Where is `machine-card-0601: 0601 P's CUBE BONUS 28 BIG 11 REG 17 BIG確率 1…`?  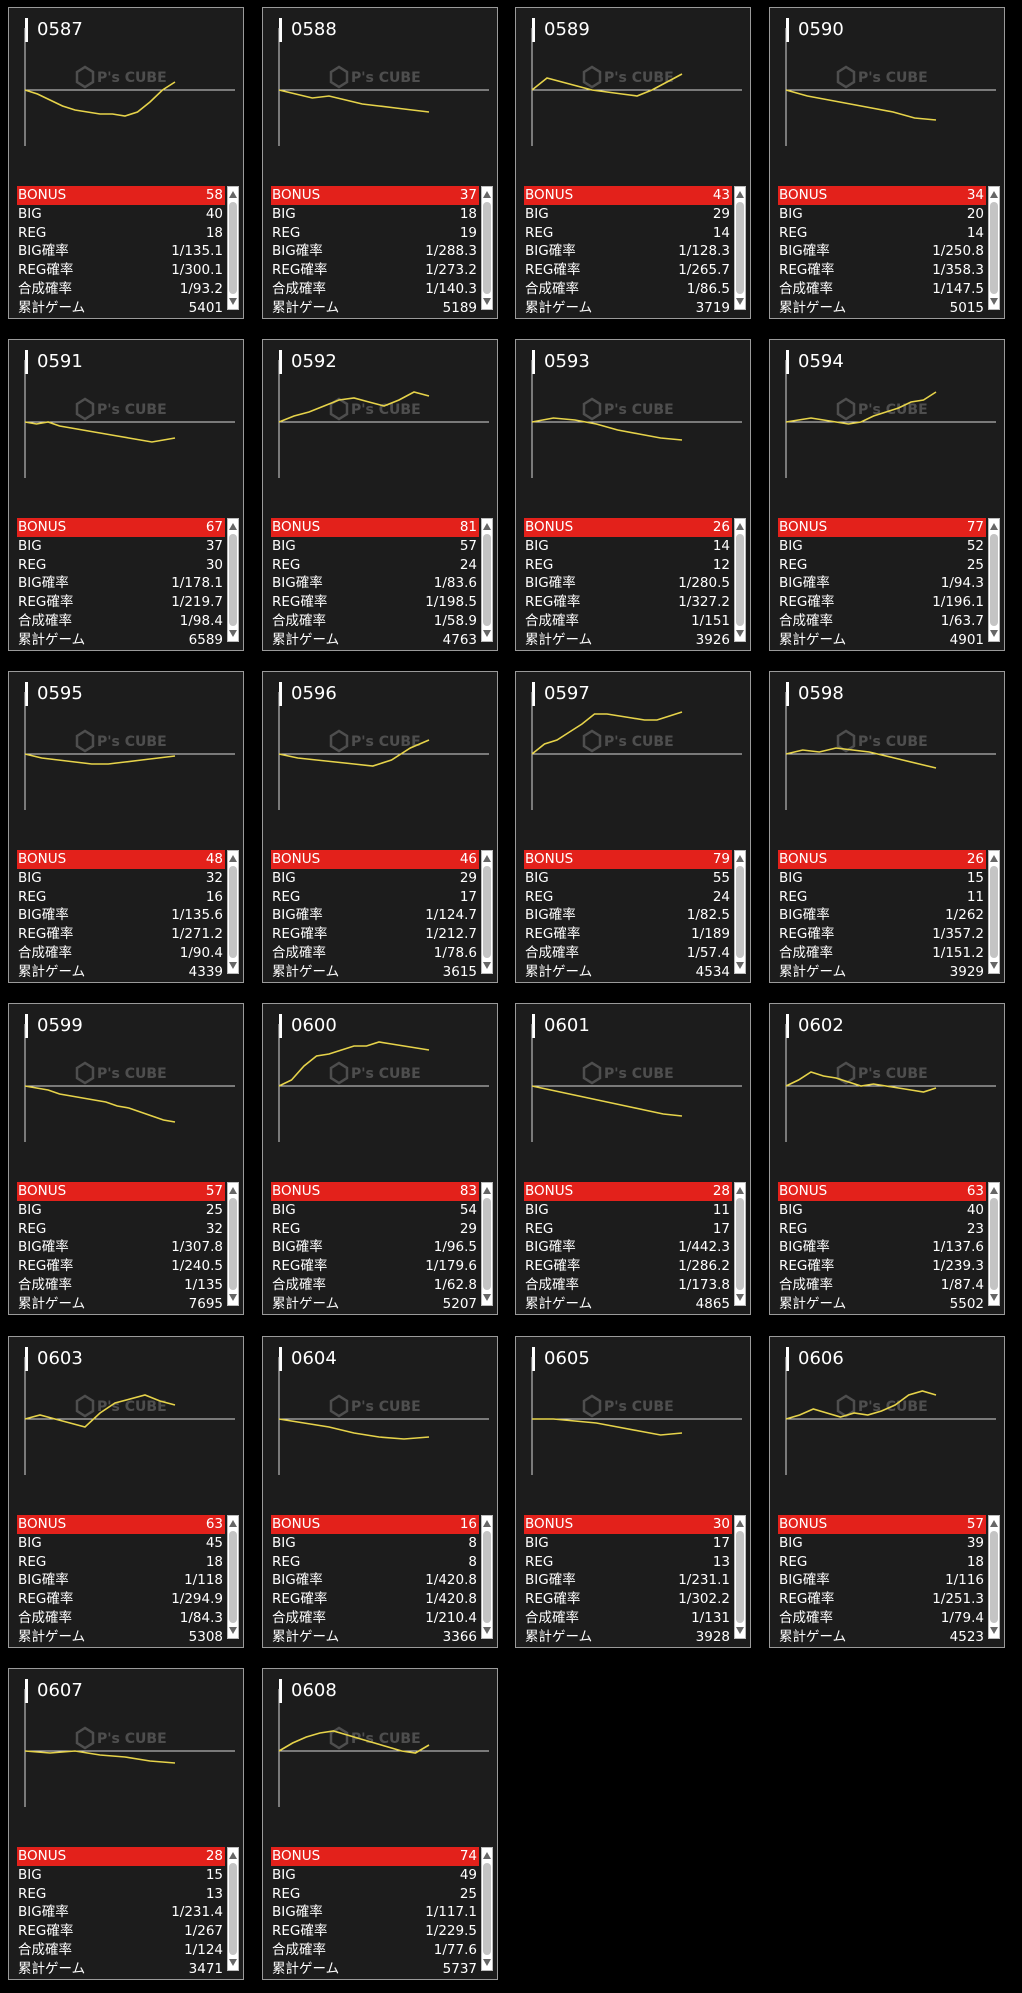 machine-card-0601: 0601 P's CUBE BONUS 28 BIG 11 REG 17 BIG確率 1… is located at coordinates (633, 1159).